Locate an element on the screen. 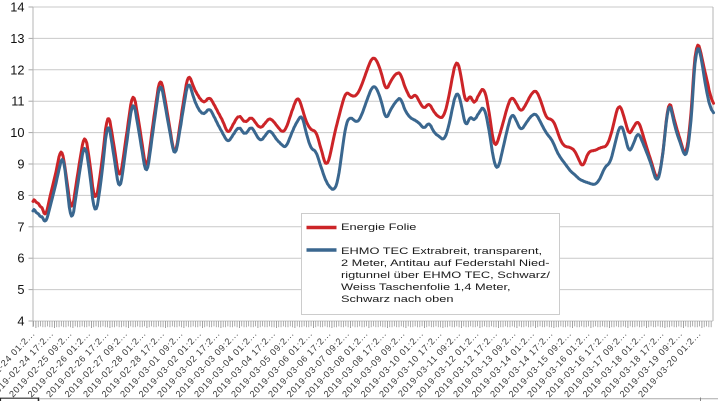 Image resolution: width=718 pixels, height=406 pixels. svg-text: 4 is located at coordinates (20, 321).